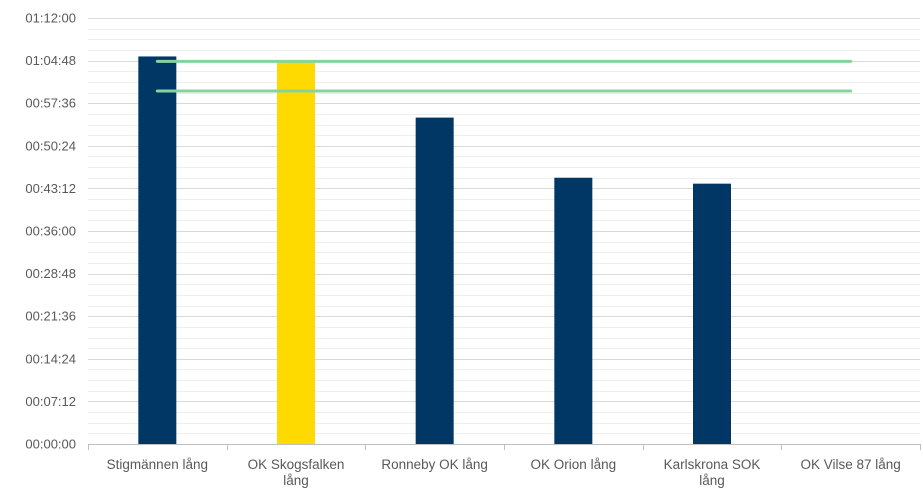  I want to click on x-tick-label: Ronneby OK lång, so click(434, 464).